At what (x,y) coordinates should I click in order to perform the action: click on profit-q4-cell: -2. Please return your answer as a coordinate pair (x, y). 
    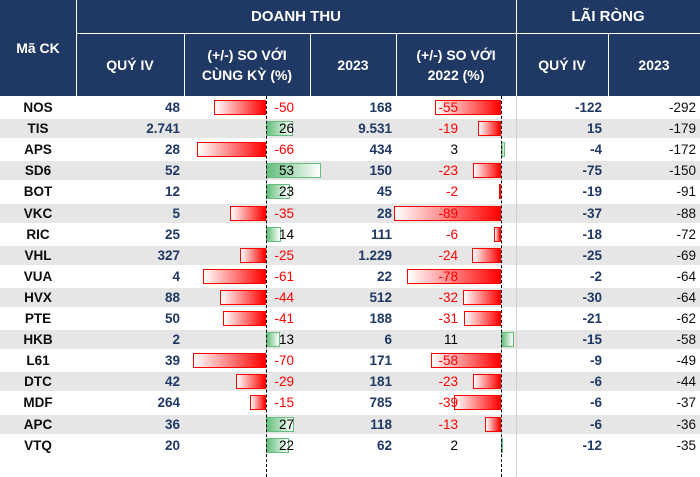
    Looking at the image, I should click on (595, 276).